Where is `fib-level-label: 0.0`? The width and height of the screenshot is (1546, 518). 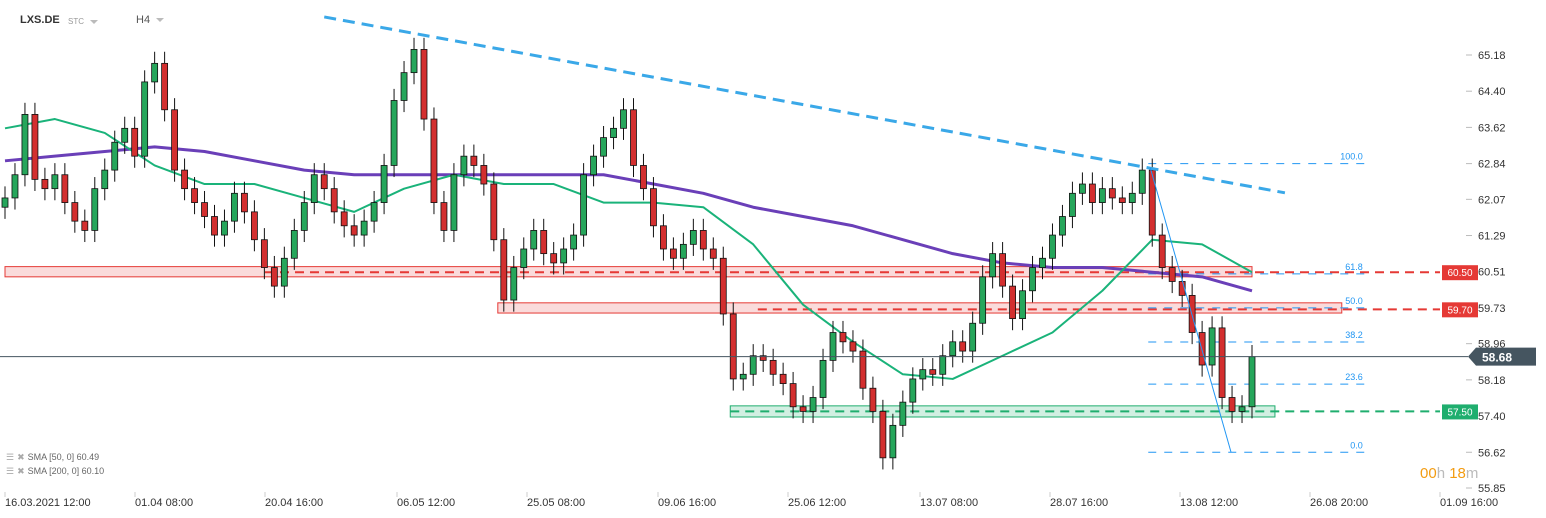
fib-level-label: 0.0 is located at coordinates (1356, 445).